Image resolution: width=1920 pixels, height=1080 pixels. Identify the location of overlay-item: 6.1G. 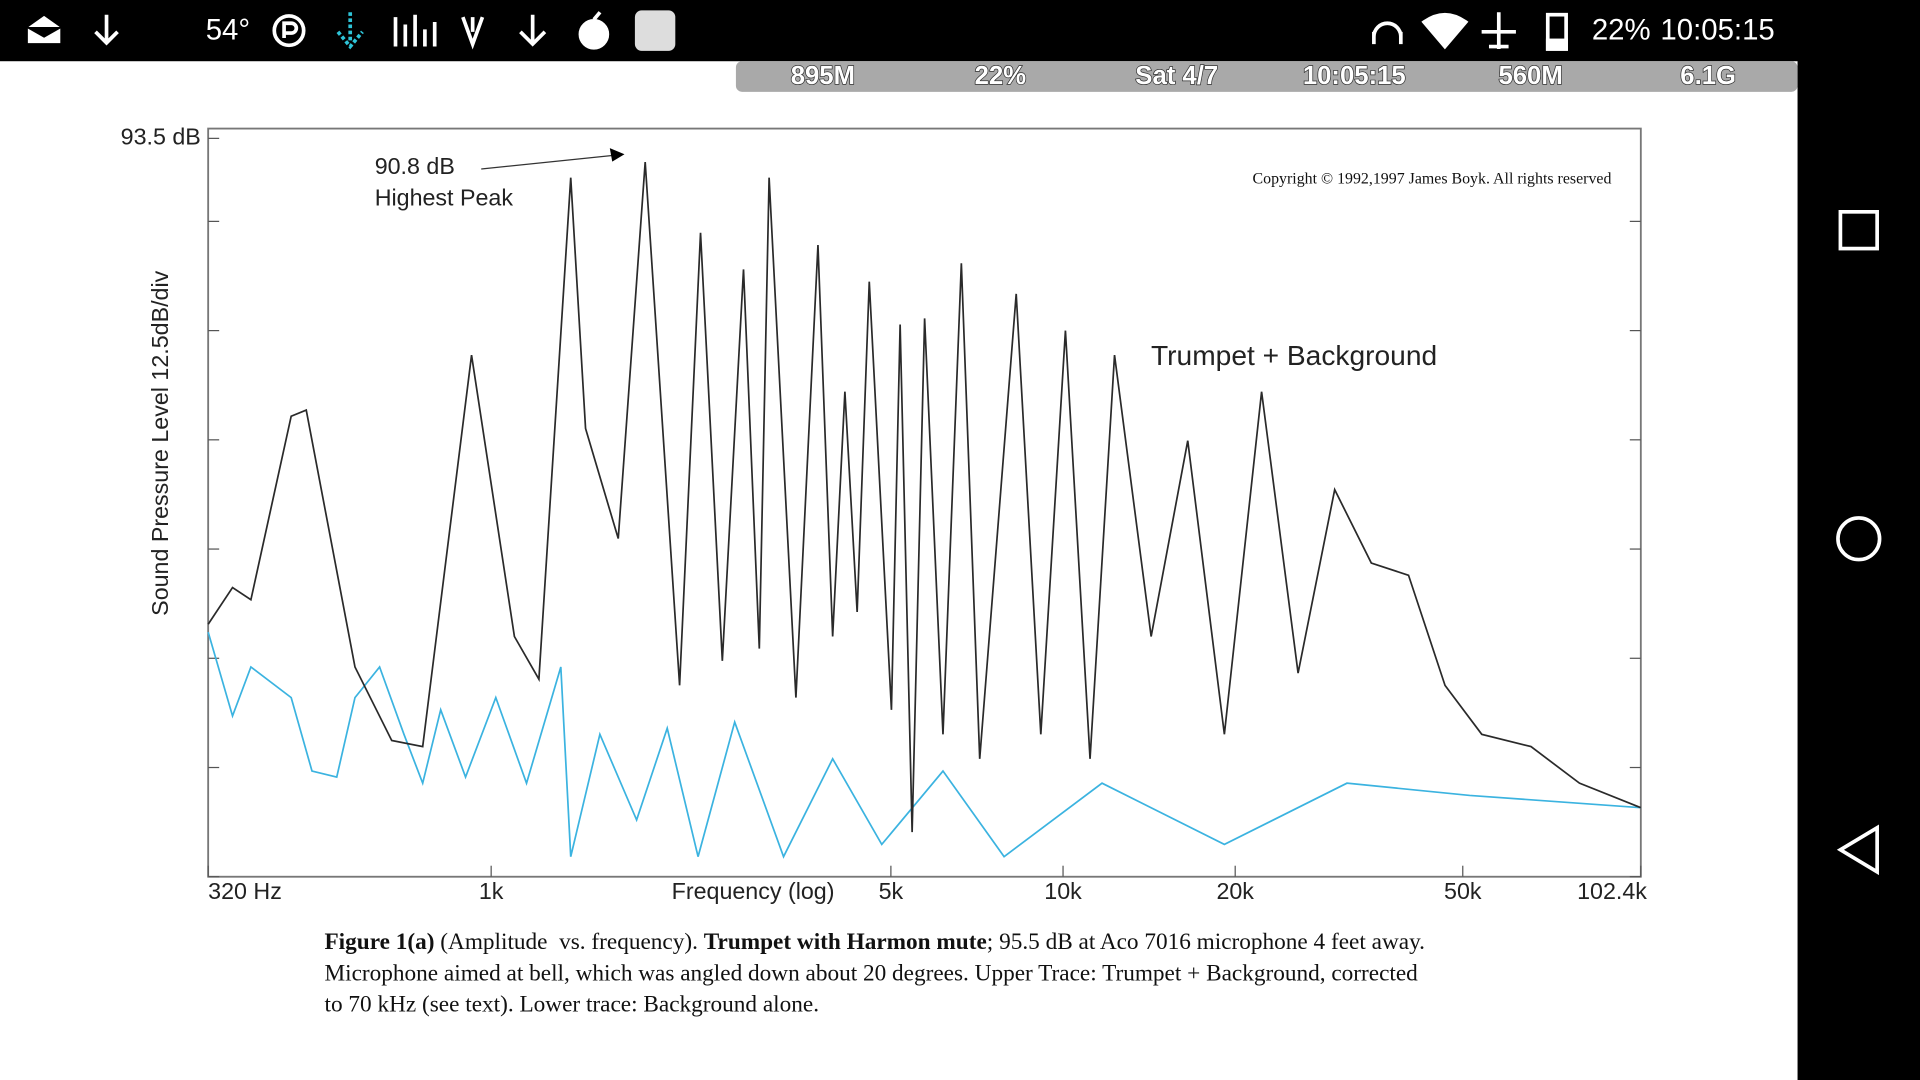
(1708, 76).